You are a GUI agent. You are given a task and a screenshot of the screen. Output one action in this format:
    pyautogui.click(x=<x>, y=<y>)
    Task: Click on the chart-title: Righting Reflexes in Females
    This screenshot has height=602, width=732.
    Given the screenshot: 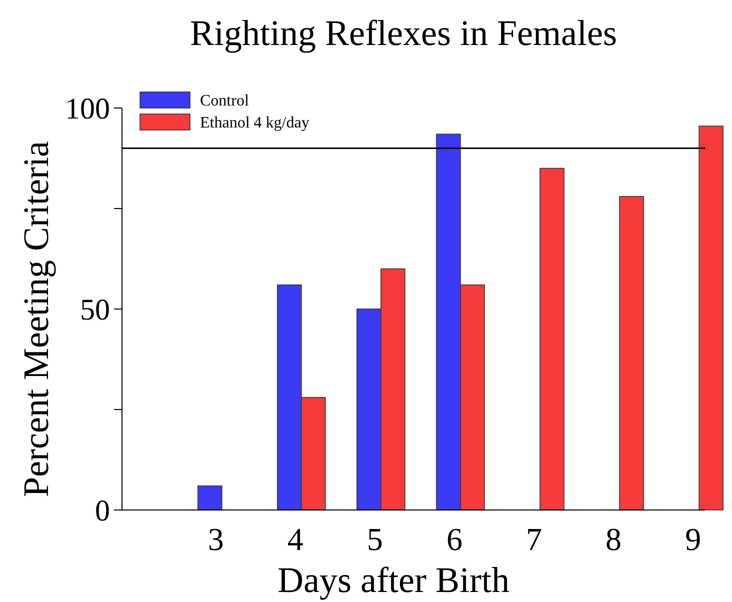 What is the action you would take?
    pyautogui.click(x=403, y=33)
    